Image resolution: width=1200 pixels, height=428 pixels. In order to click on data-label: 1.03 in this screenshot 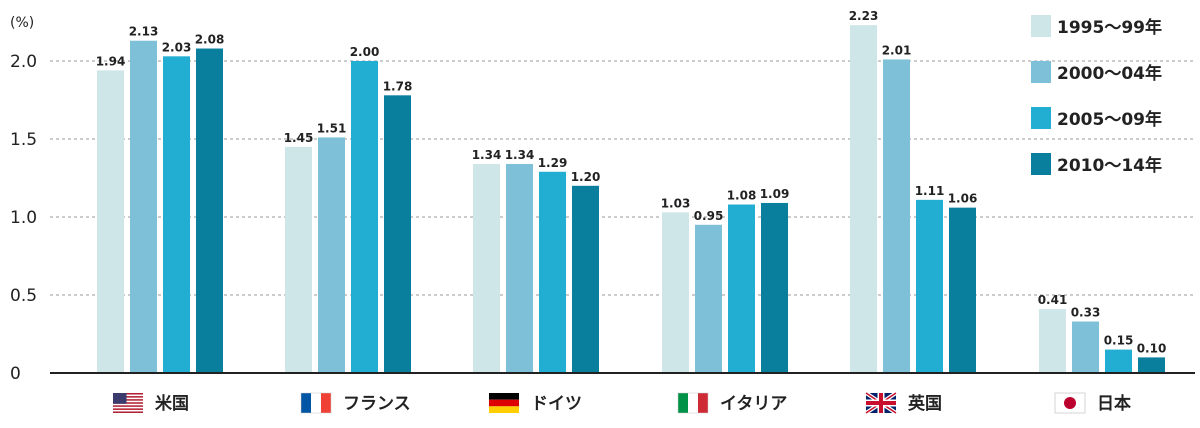, I will do `click(676, 203)`.